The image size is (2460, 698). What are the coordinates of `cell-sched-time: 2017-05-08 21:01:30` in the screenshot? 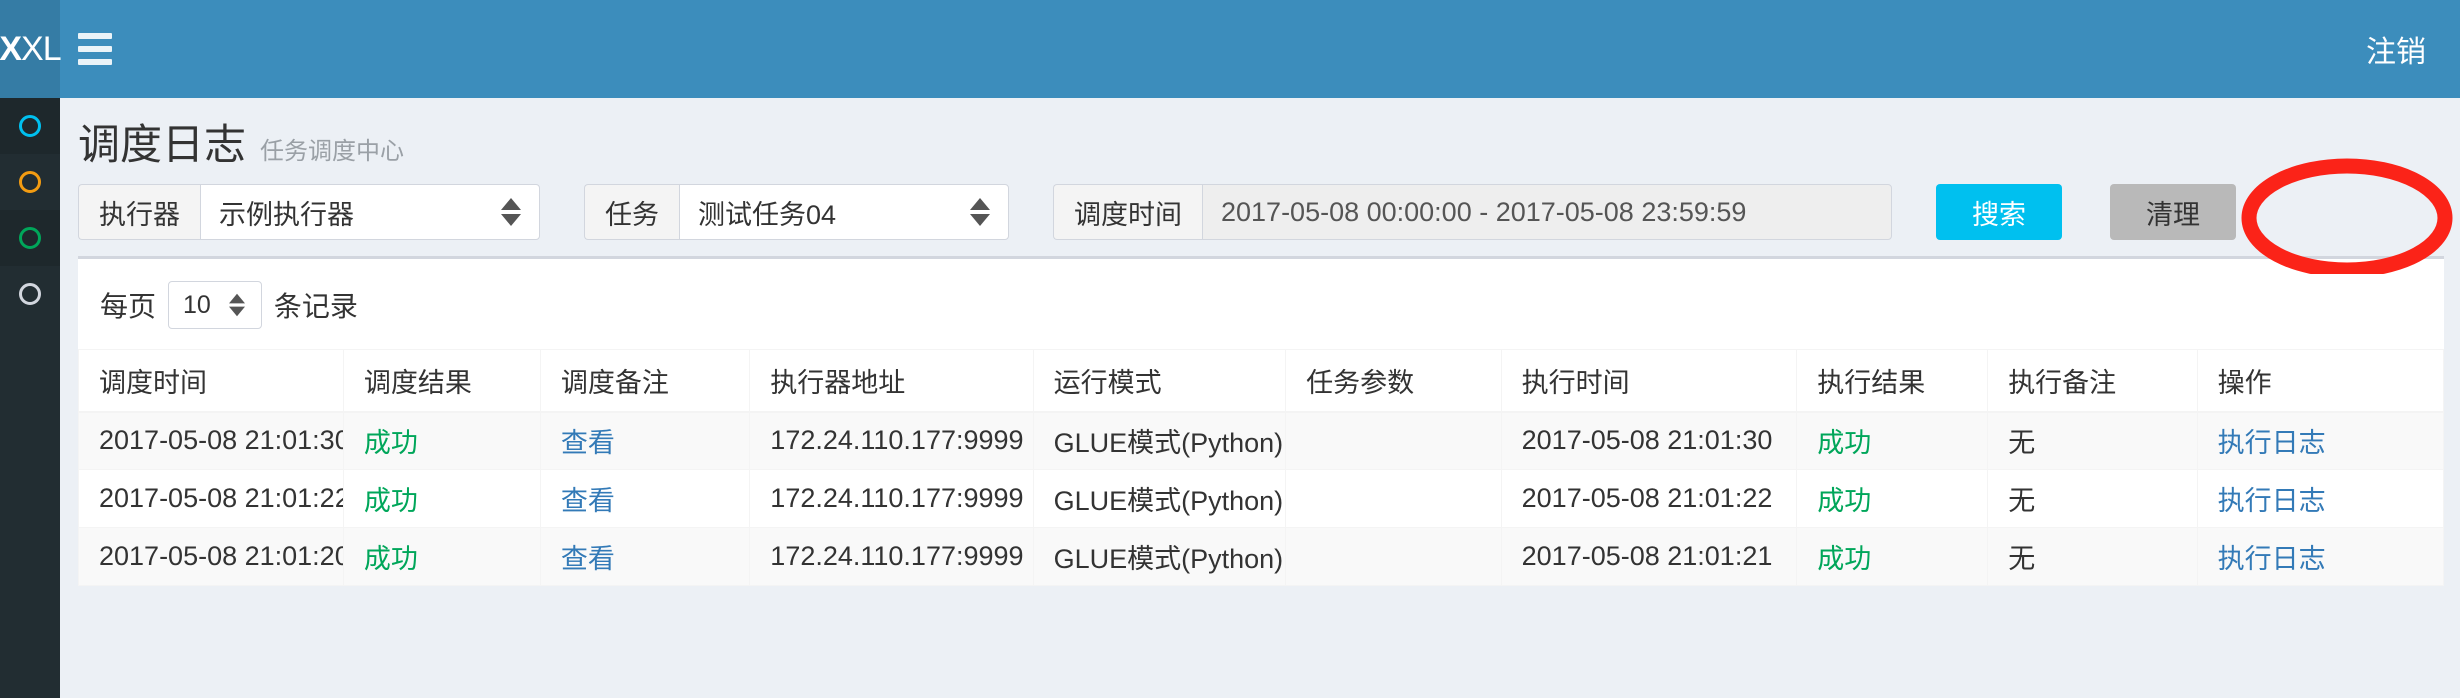 It's located at (211, 440).